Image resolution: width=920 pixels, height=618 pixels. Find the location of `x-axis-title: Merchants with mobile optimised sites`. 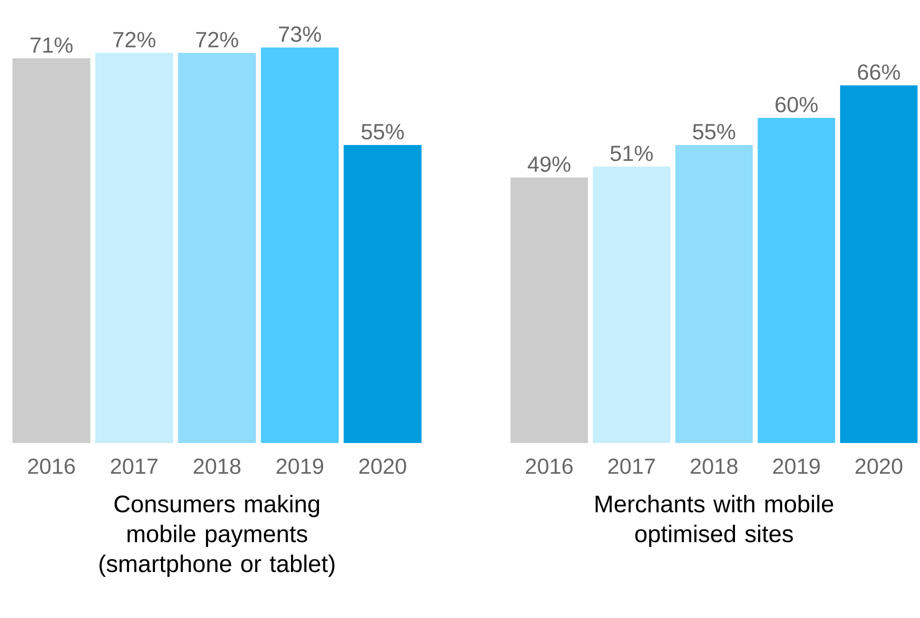

x-axis-title: Merchants with mobile optimised sites is located at coordinates (715, 521).